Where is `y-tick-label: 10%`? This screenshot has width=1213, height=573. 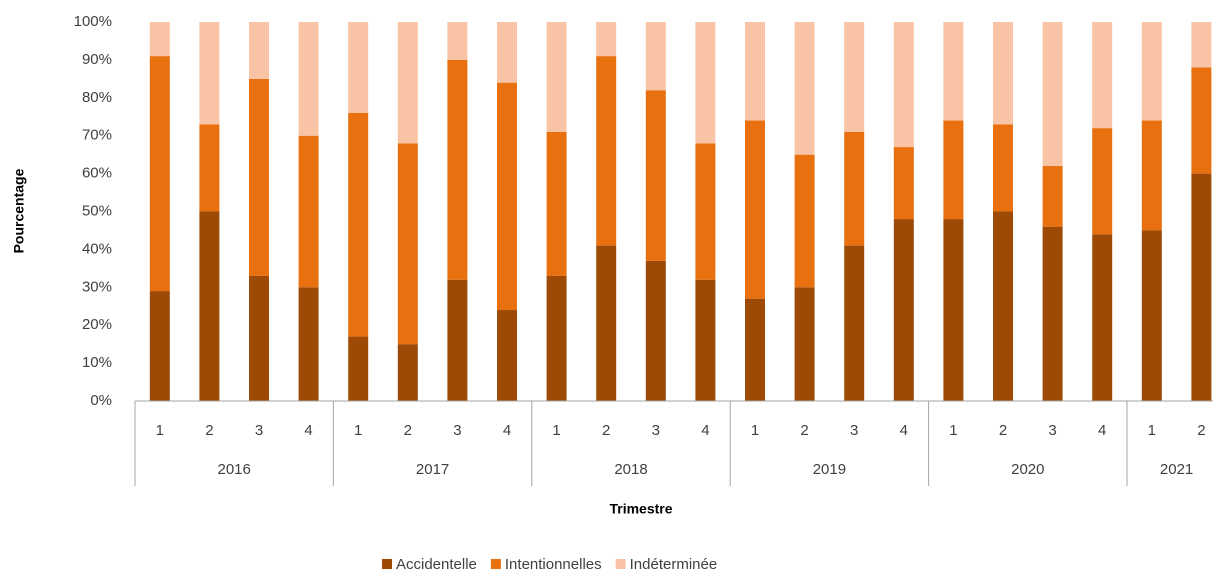 y-tick-label: 10% is located at coordinates (97, 362).